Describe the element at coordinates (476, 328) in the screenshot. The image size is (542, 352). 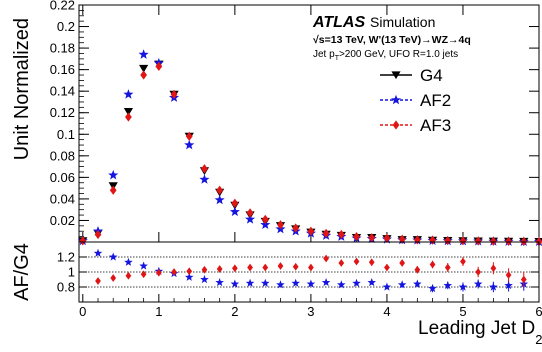
I see `x-axis-label-text: Leading Jet D` at that location.